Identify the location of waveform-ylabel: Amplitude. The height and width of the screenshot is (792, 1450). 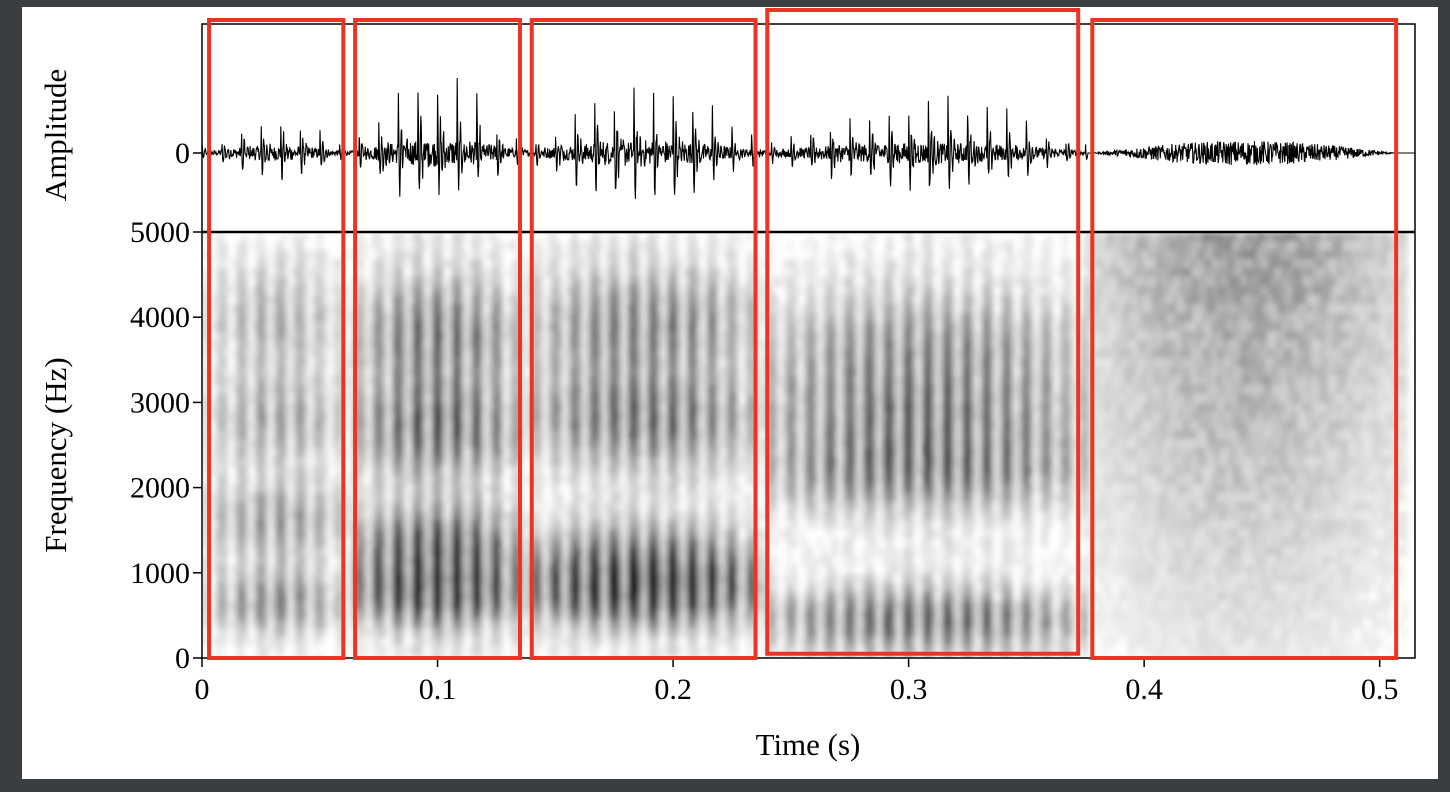
(55, 135).